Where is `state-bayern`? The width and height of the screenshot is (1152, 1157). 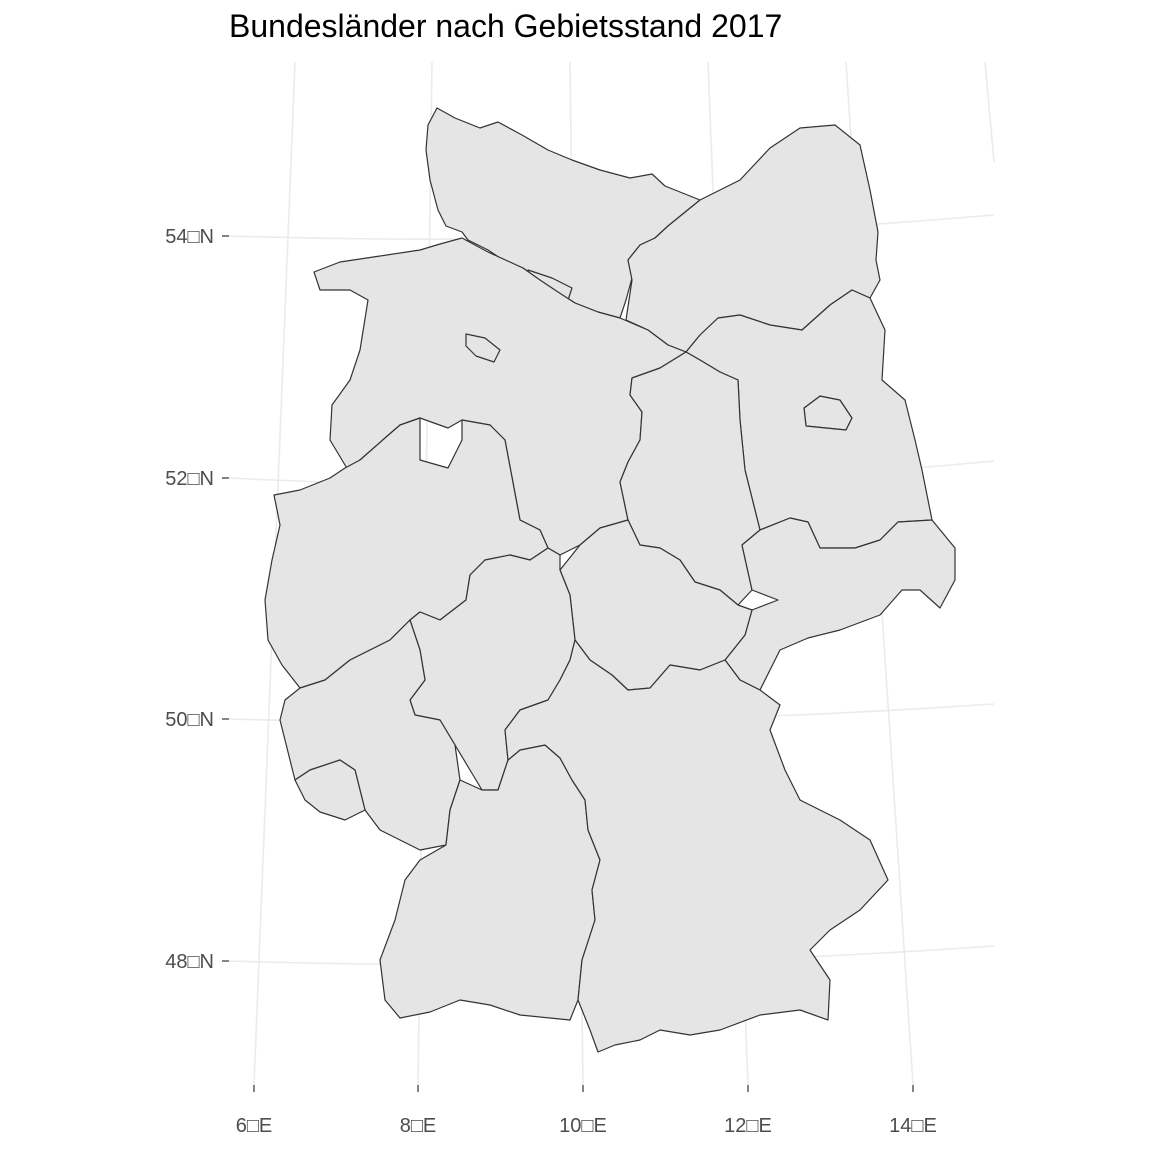
state-bayern is located at coordinates (696, 846).